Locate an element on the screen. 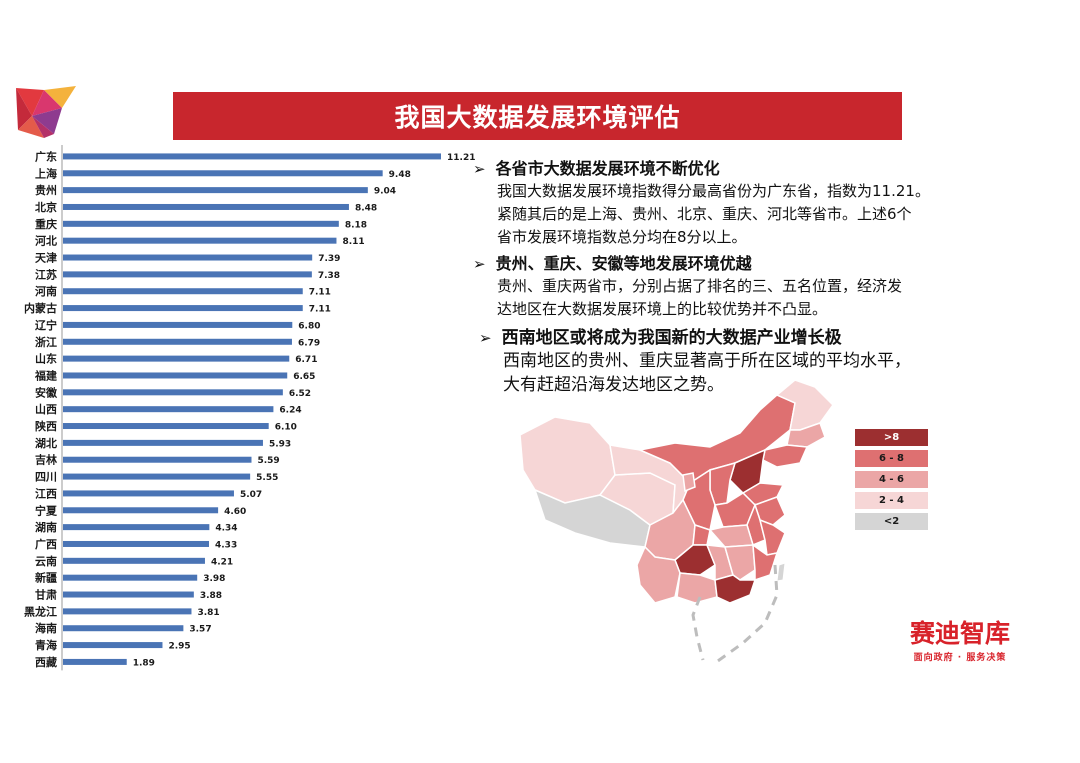 The height and width of the screenshot is (763, 1080). bullet-line: 西南地区的贵州、重庆显著高于所在区域的平均水平， is located at coordinates (707, 361).